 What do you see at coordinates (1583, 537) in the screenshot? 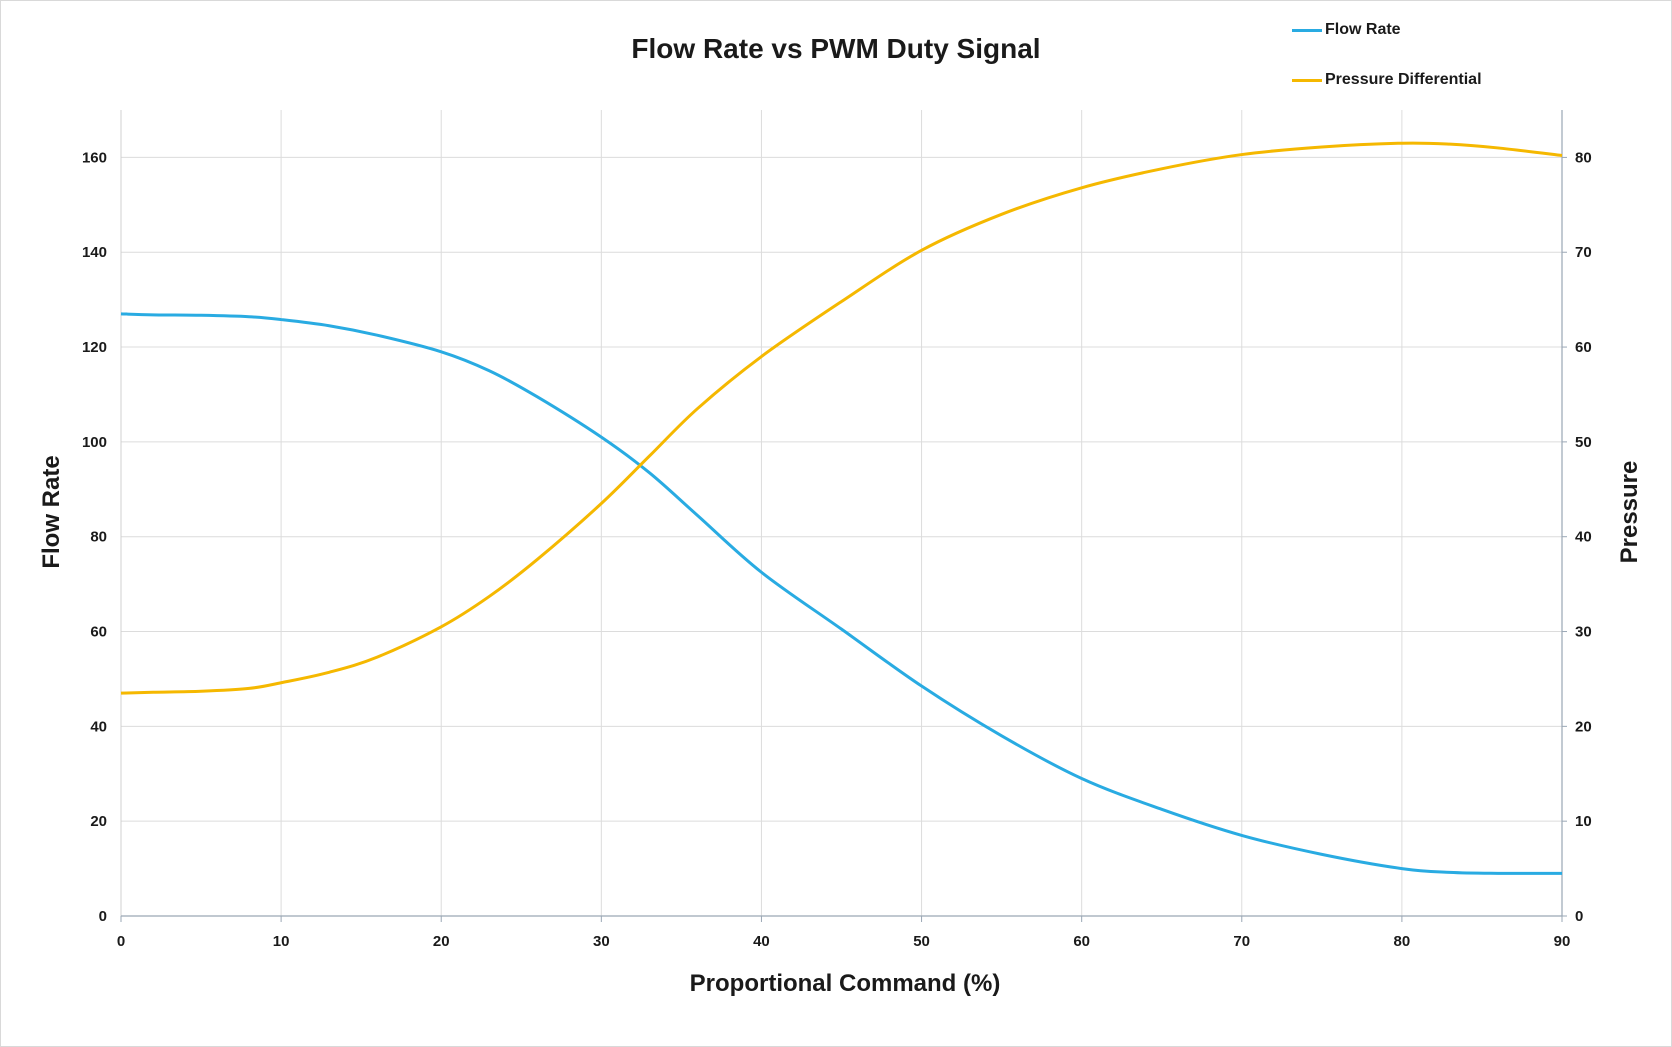
I see `y-tick-label-right: 40` at bounding box center [1583, 537].